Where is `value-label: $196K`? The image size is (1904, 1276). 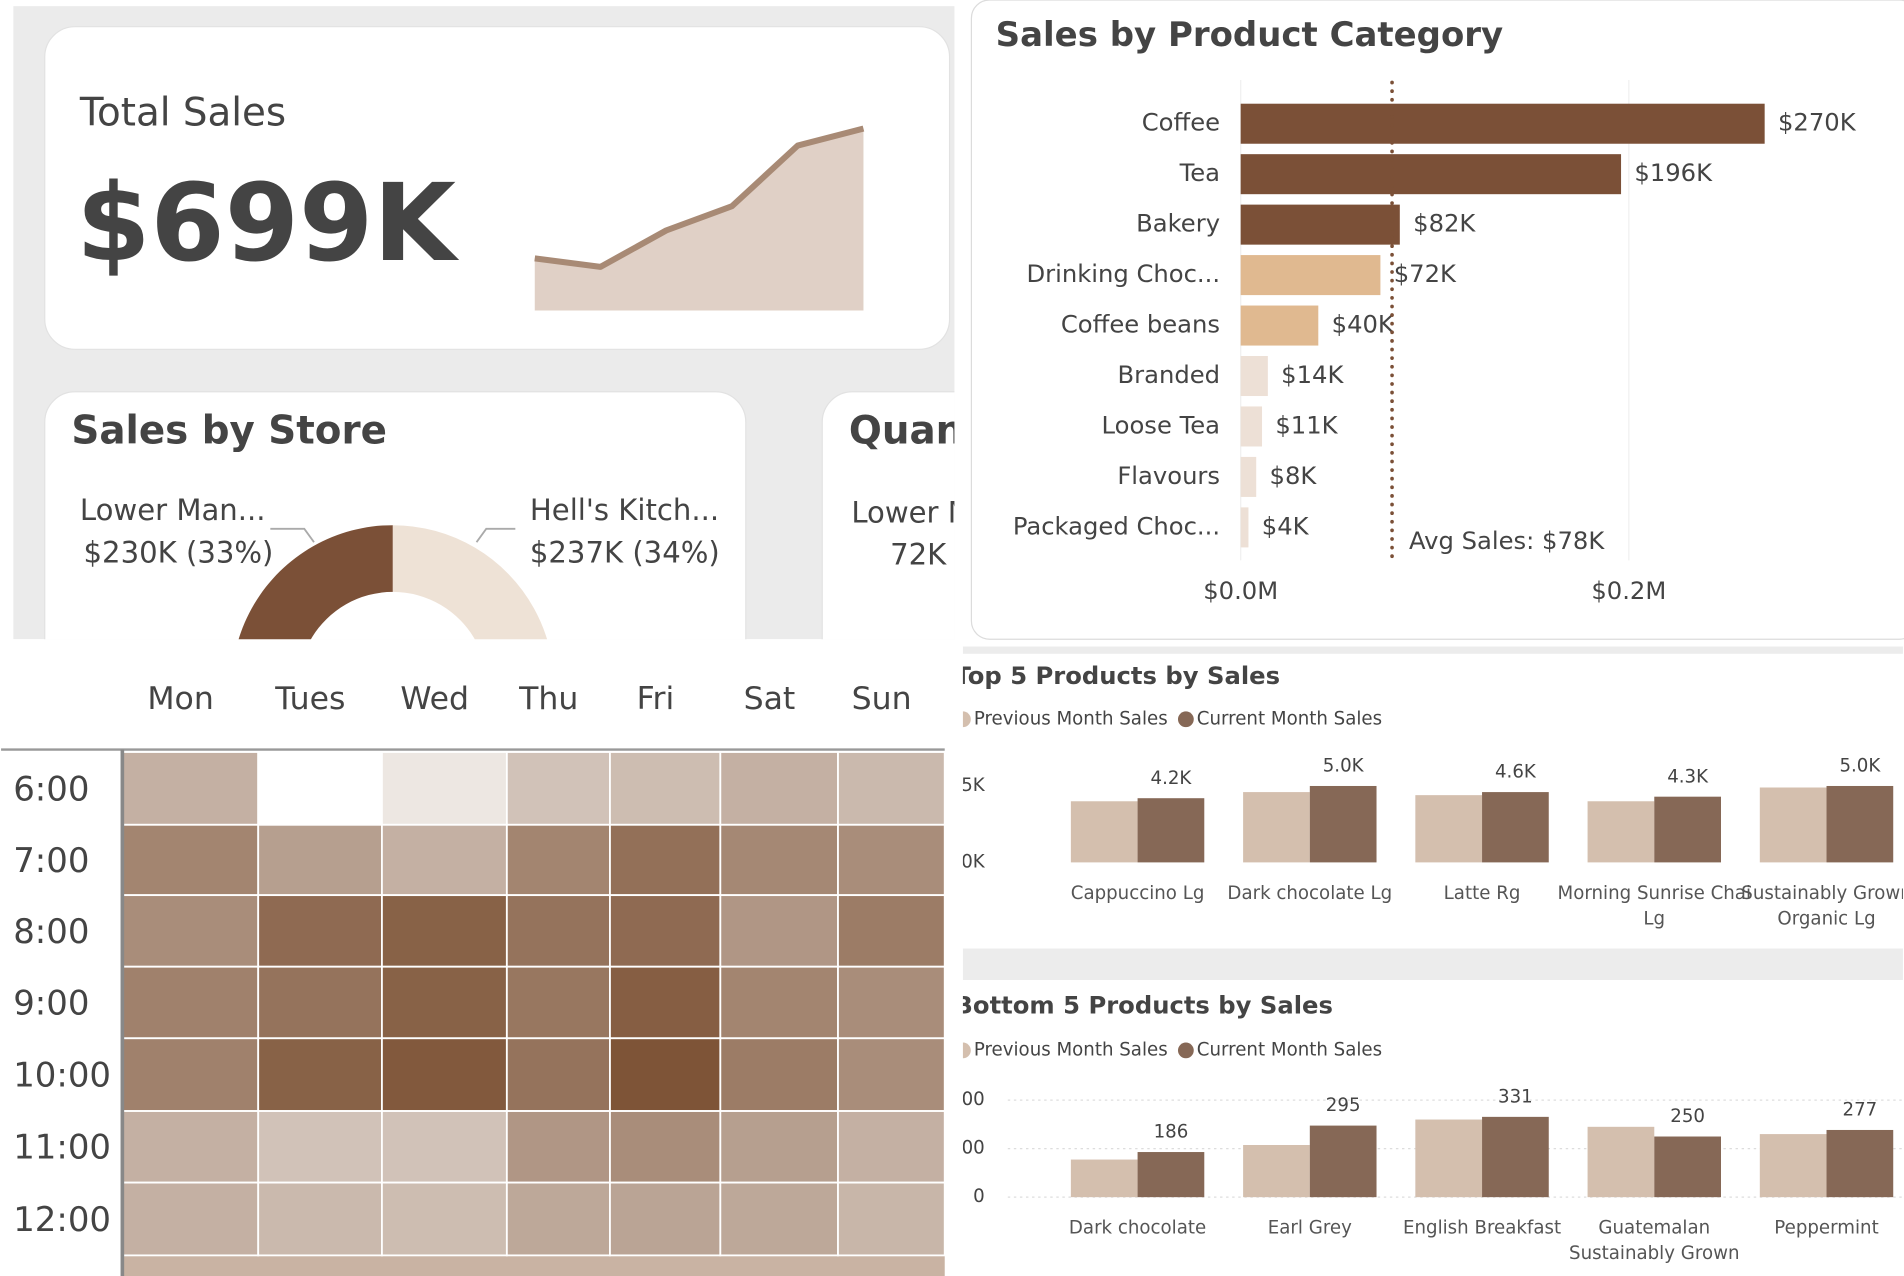 value-label: $196K is located at coordinates (1673, 172).